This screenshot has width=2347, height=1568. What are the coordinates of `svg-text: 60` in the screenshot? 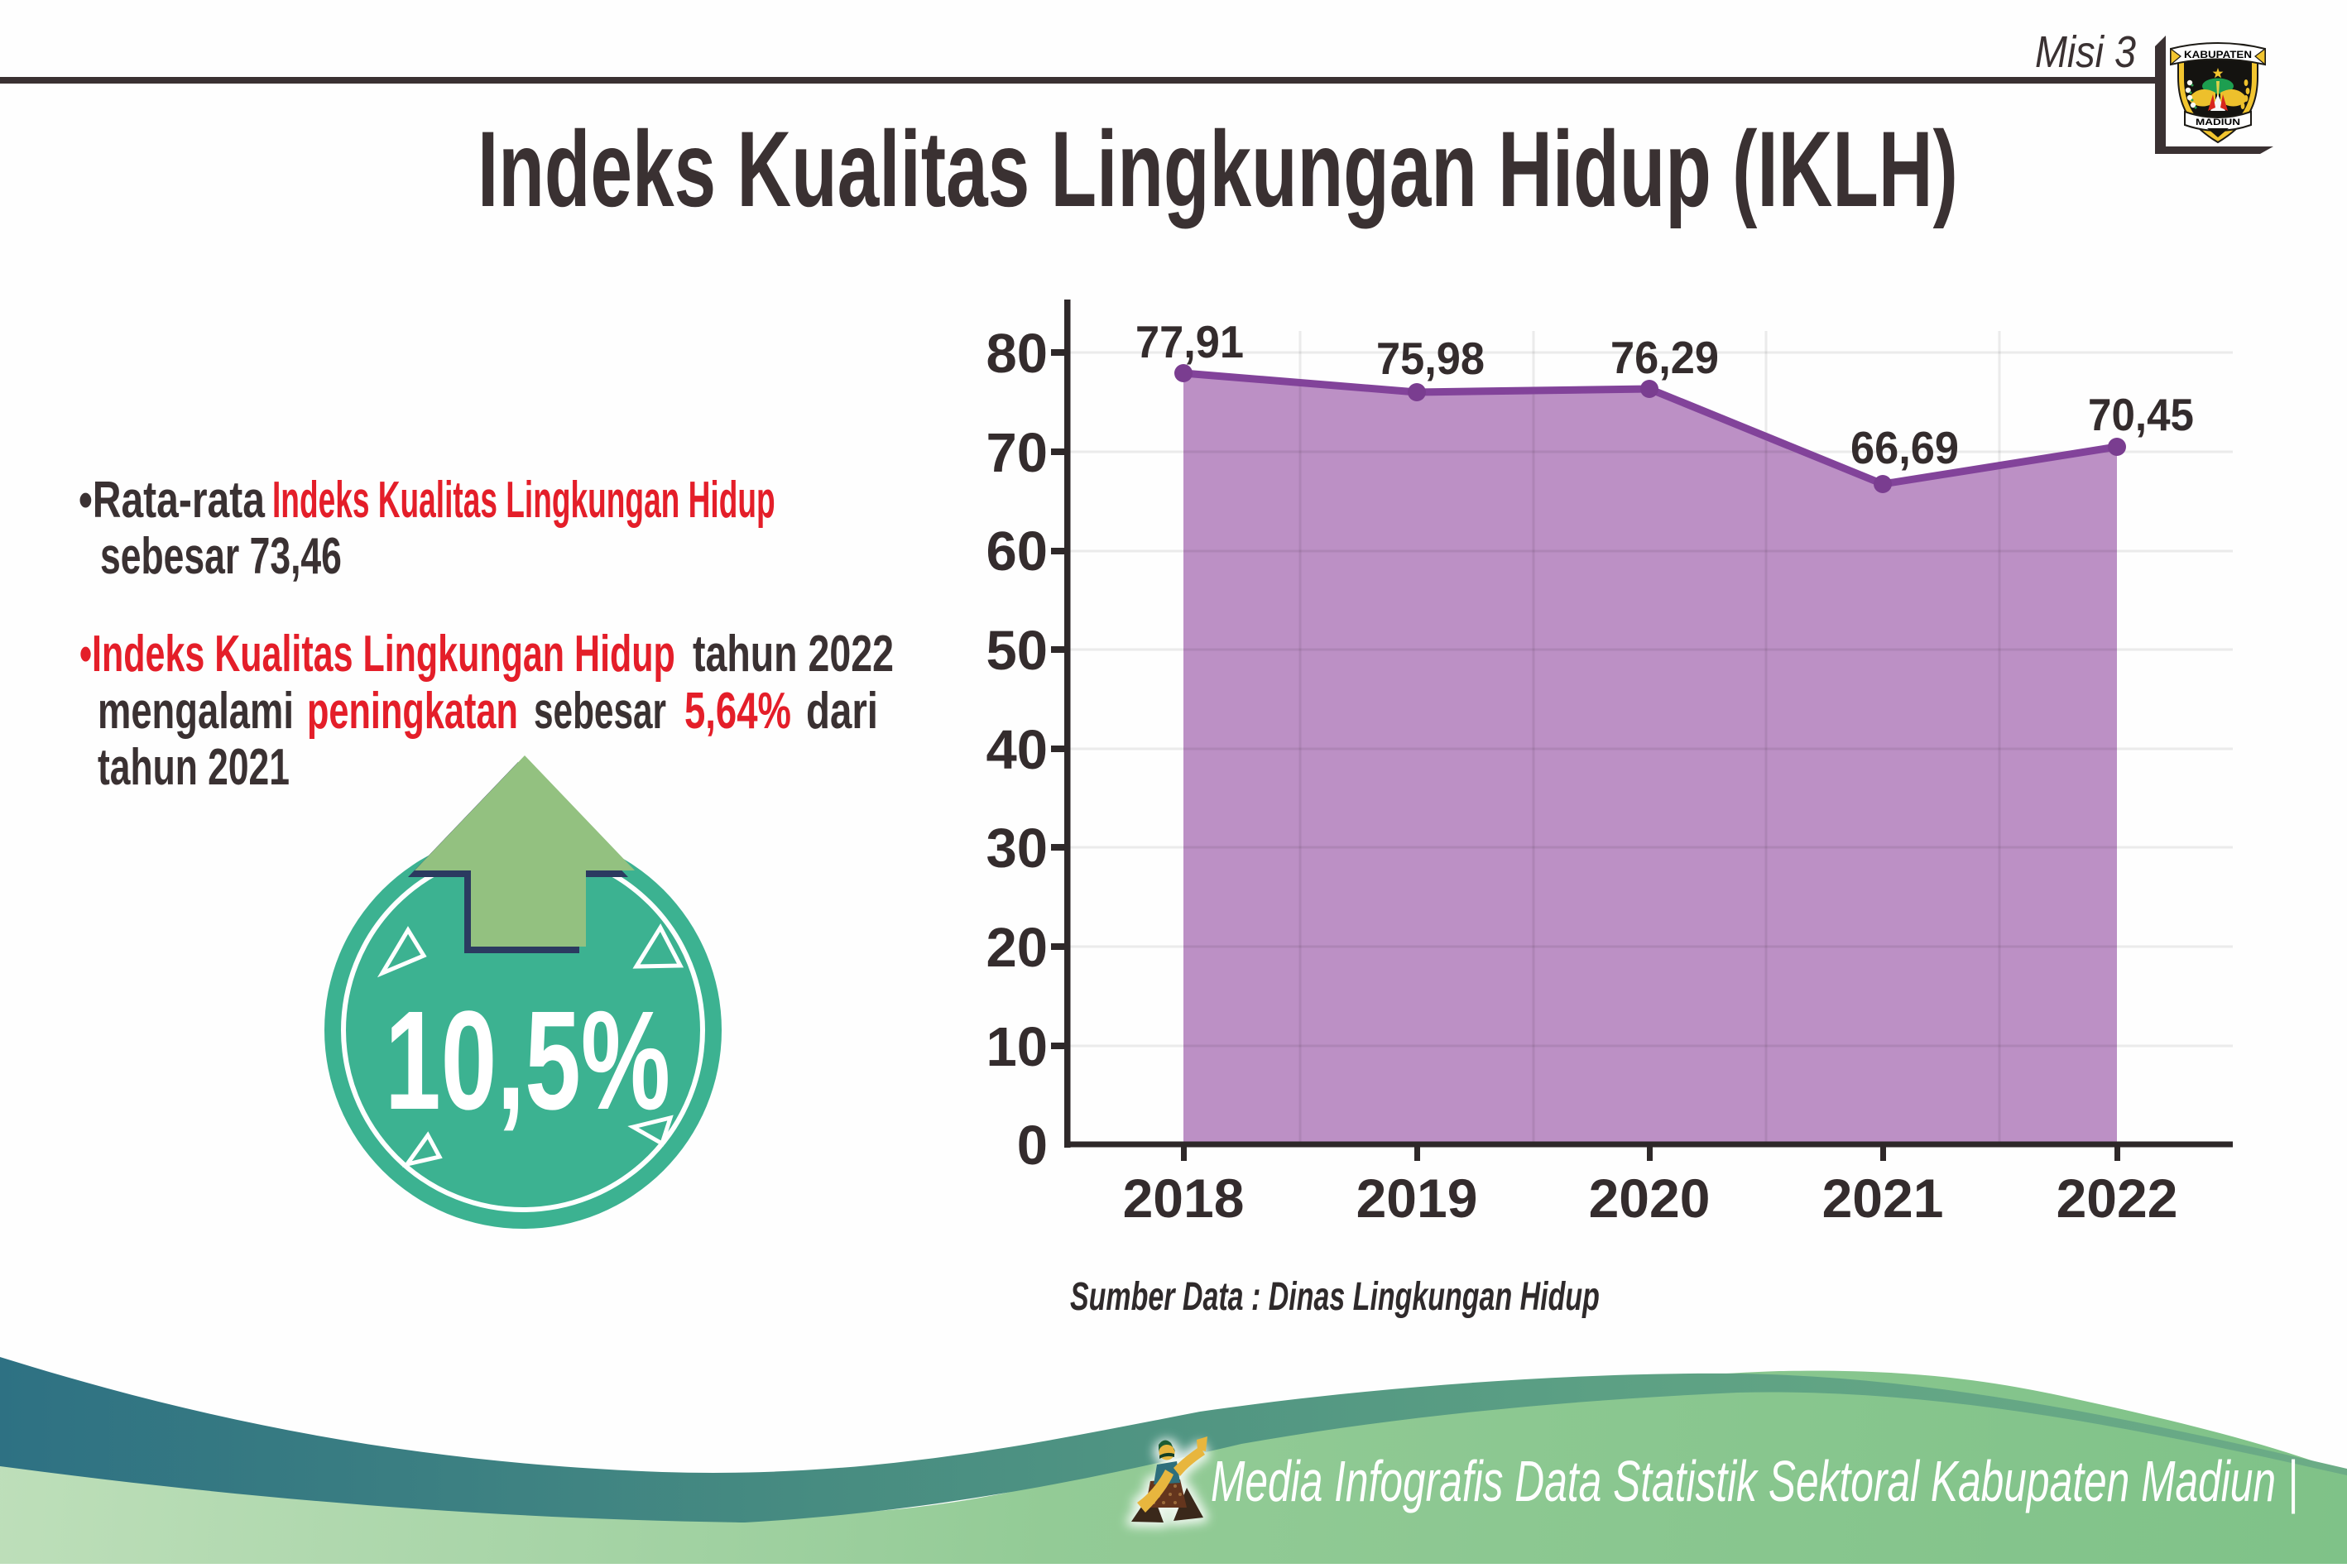 It's located at (1017, 552).